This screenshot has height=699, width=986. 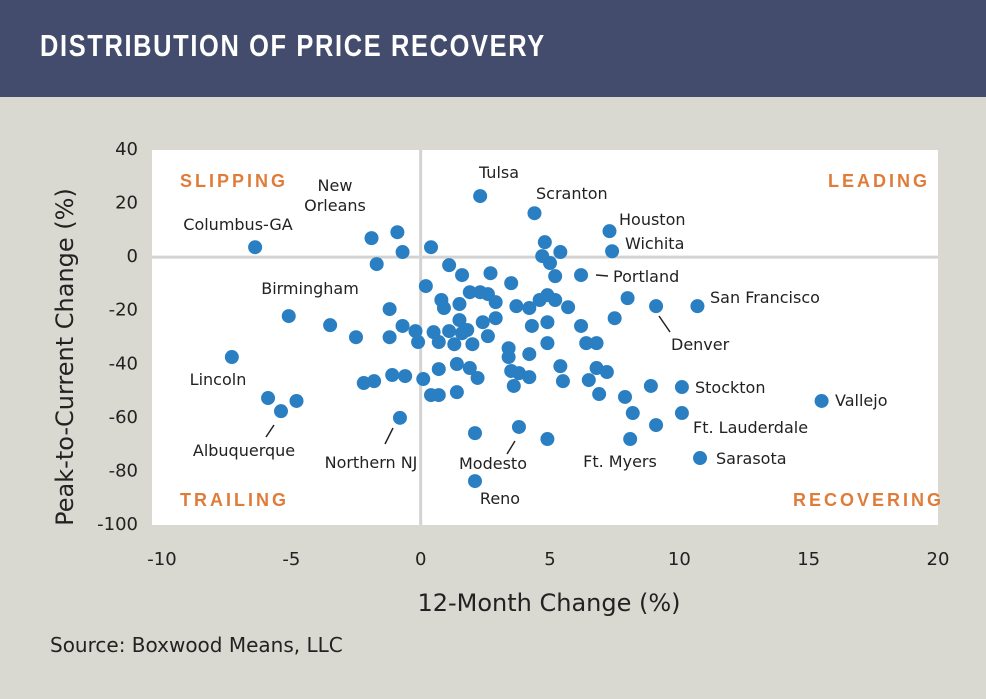 What do you see at coordinates (123, 417) in the screenshot?
I see `y-tick-label: -60` at bounding box center [123, 417].